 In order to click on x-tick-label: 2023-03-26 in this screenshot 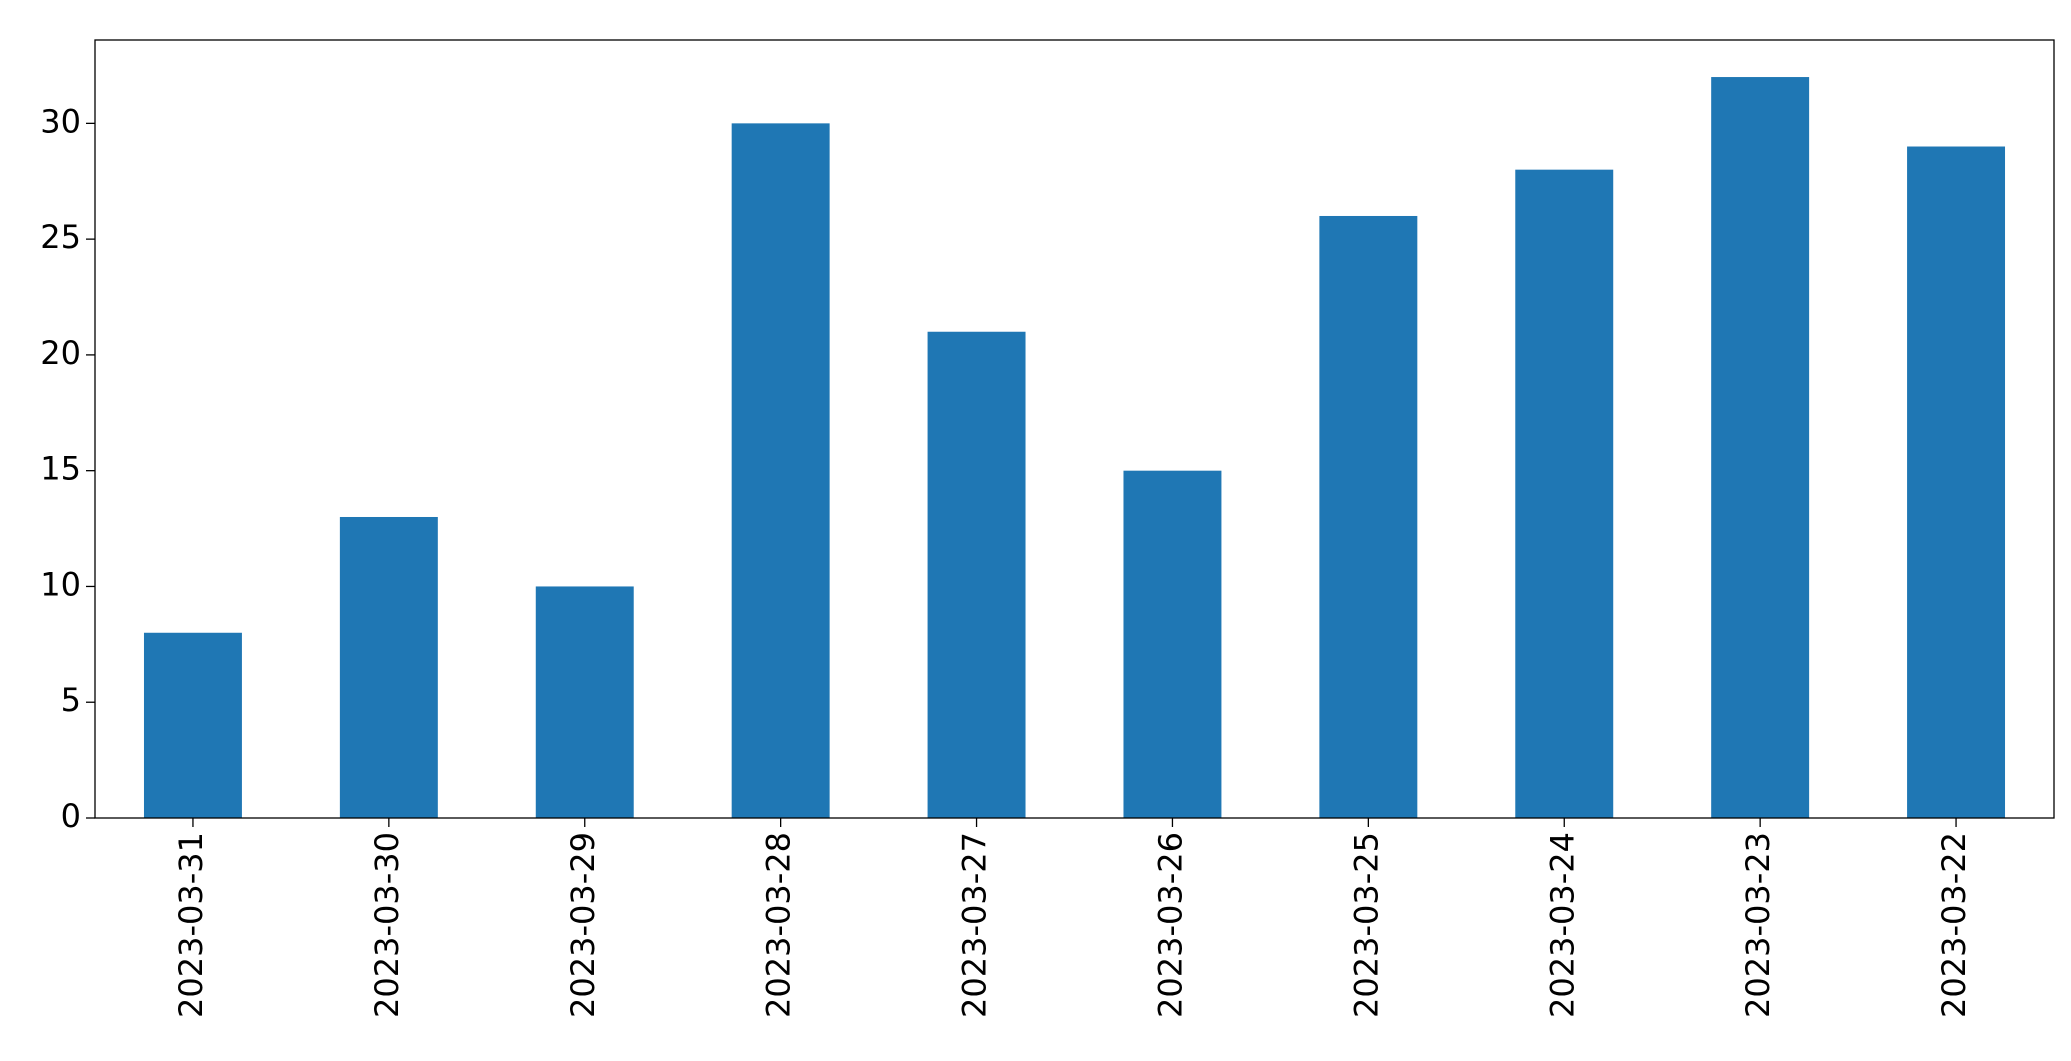, I will do `click(1170, 925)`.